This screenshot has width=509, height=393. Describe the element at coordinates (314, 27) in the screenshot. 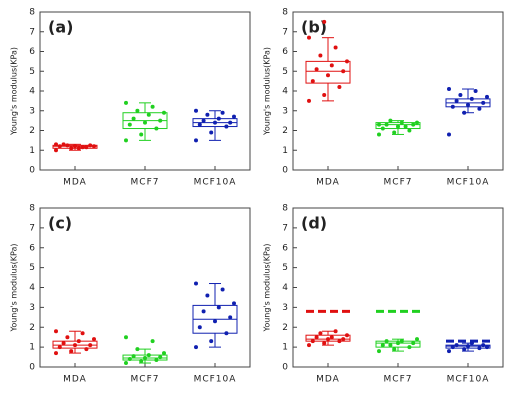

I see `title: (b)` at that location.